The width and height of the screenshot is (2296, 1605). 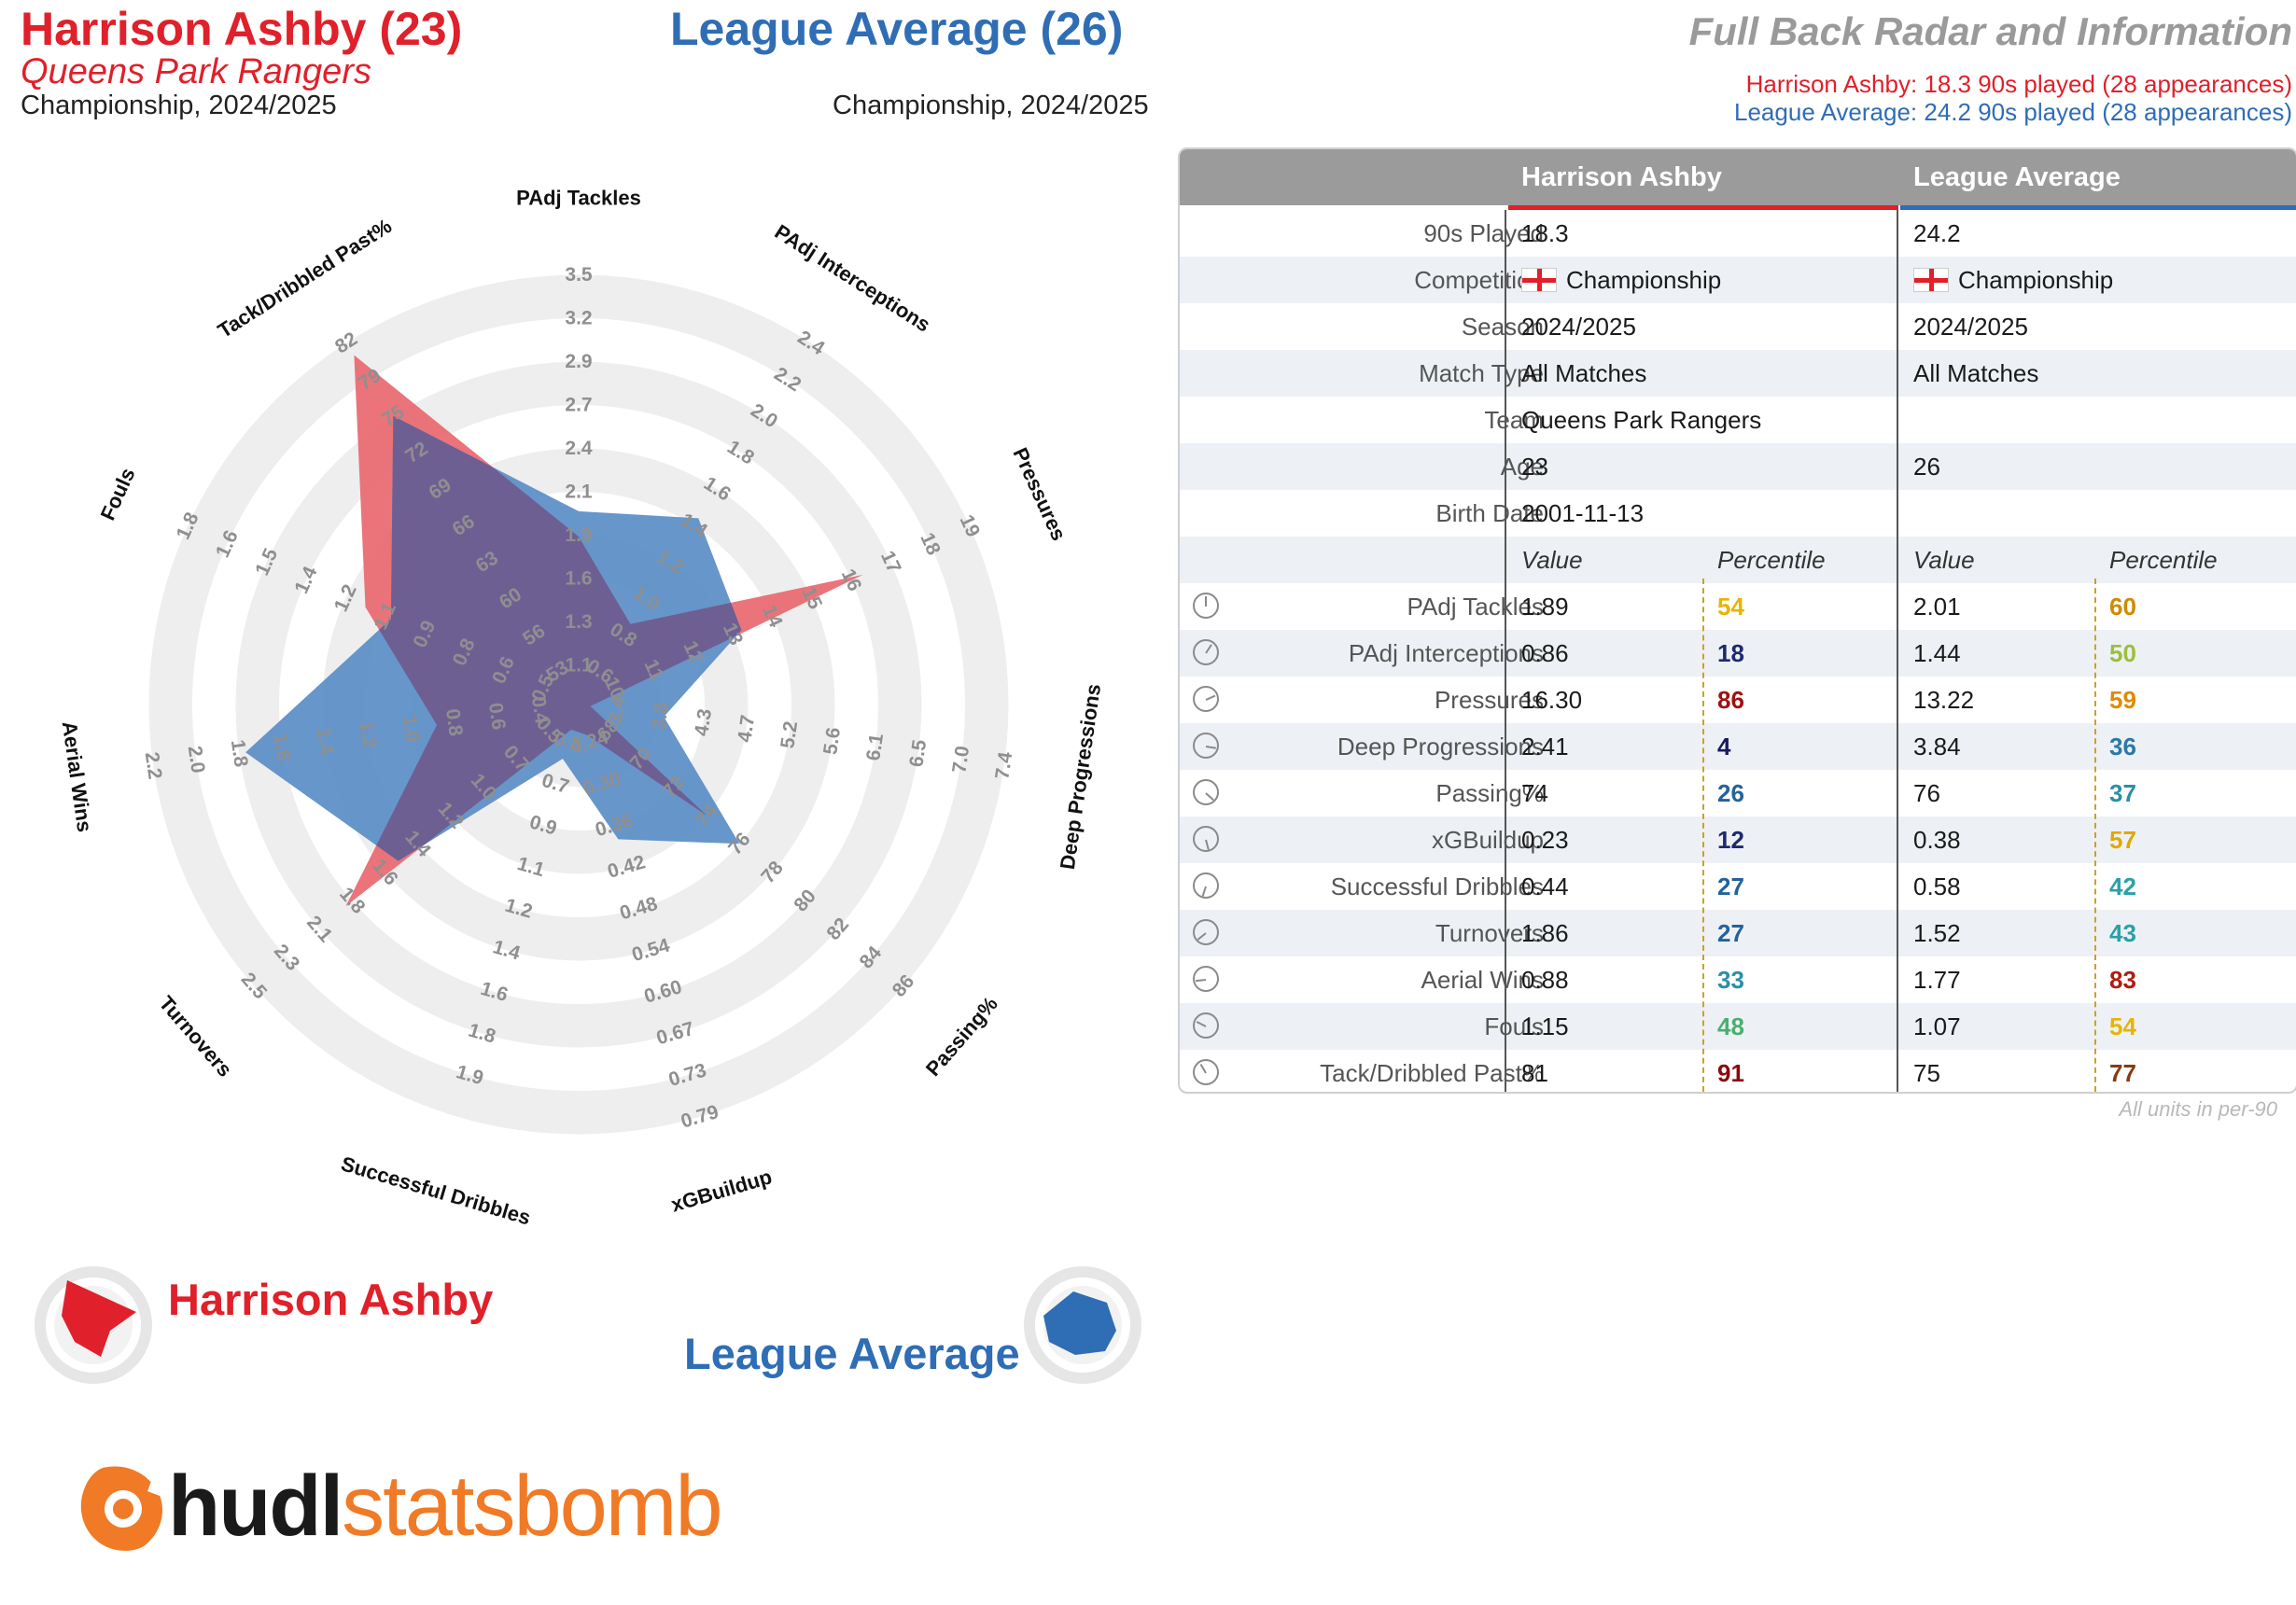 I want to click on stat-row: Aerial Wins 0.88 33 1.77 83, so click(x=1738, y=979).